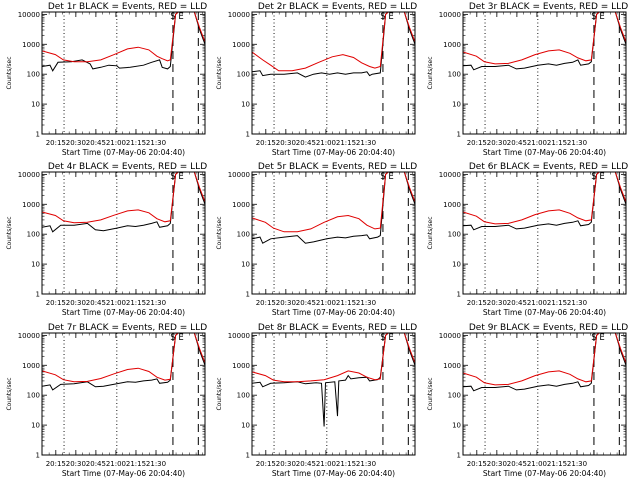 The width and height of the screenshot is (640, 480). What do you see at coordinates (127, 167) in the screenshot?
I see `chart-title: Det 4r BLACK = Events, RED = LLD` at bounding box center [127, 167].